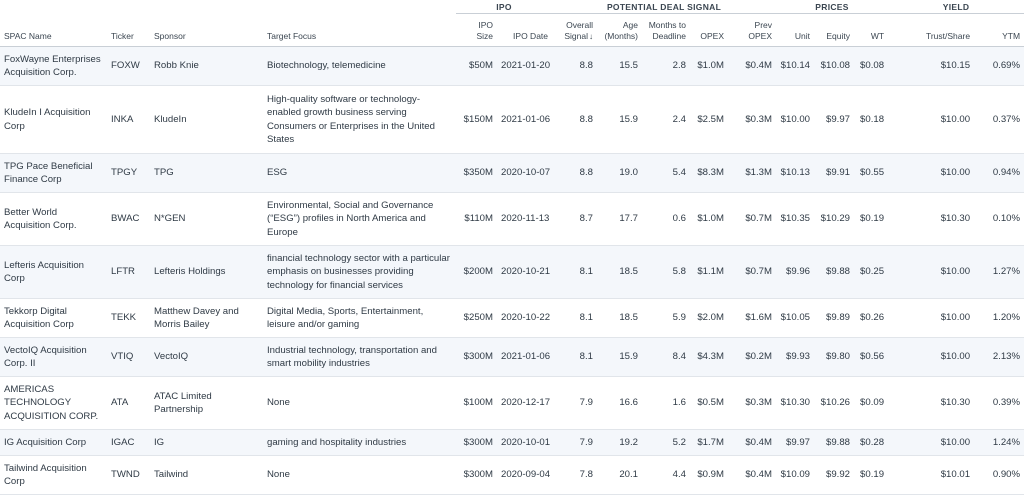 Image resolution: width=1024 pixels, height=495 pixels. I want to click on cell-unit: $10.05, so click(795, 318).